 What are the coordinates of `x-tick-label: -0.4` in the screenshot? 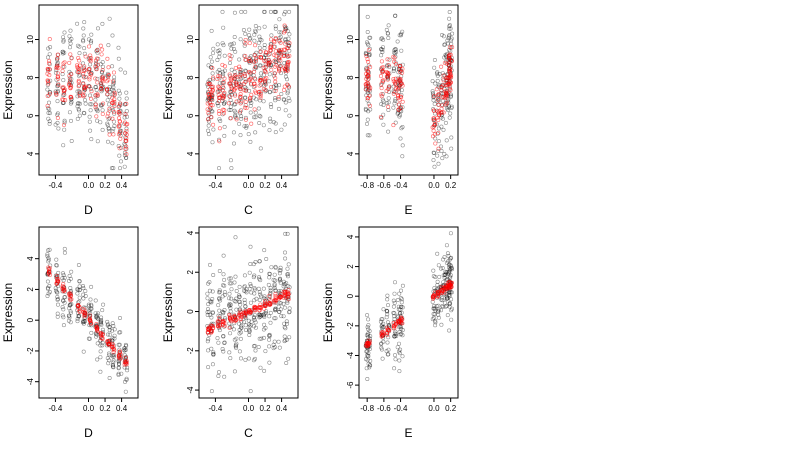 It's located at (56, 408).